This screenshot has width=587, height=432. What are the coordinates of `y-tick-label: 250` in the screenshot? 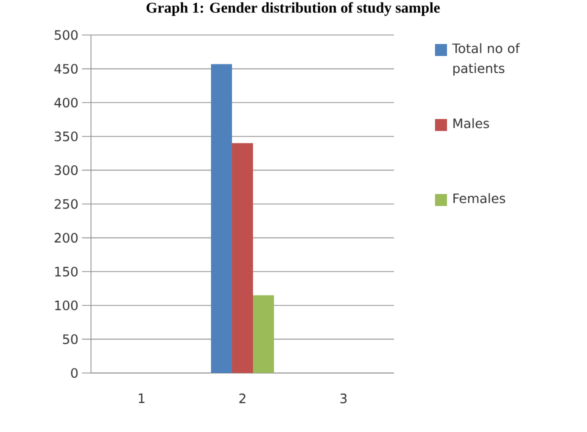 It's located at (66, 204).